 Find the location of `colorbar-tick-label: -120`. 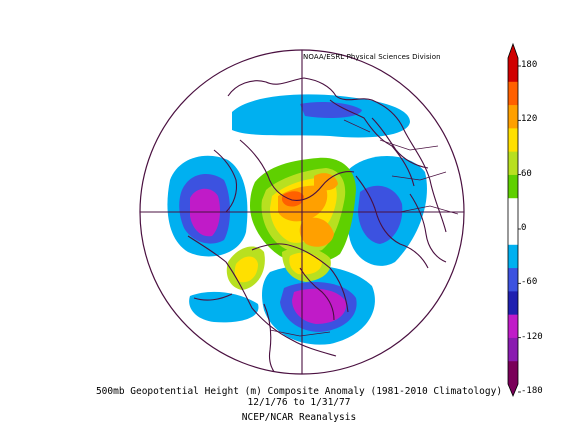

colorbar-tick-label: -120 is located at coordinates (532, 336).